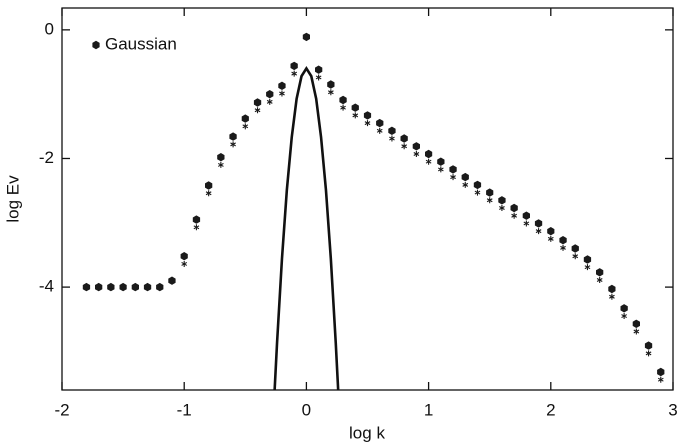  Describe the element at coordinates (306, 228) in the screenshot. I see `curve` at that location.